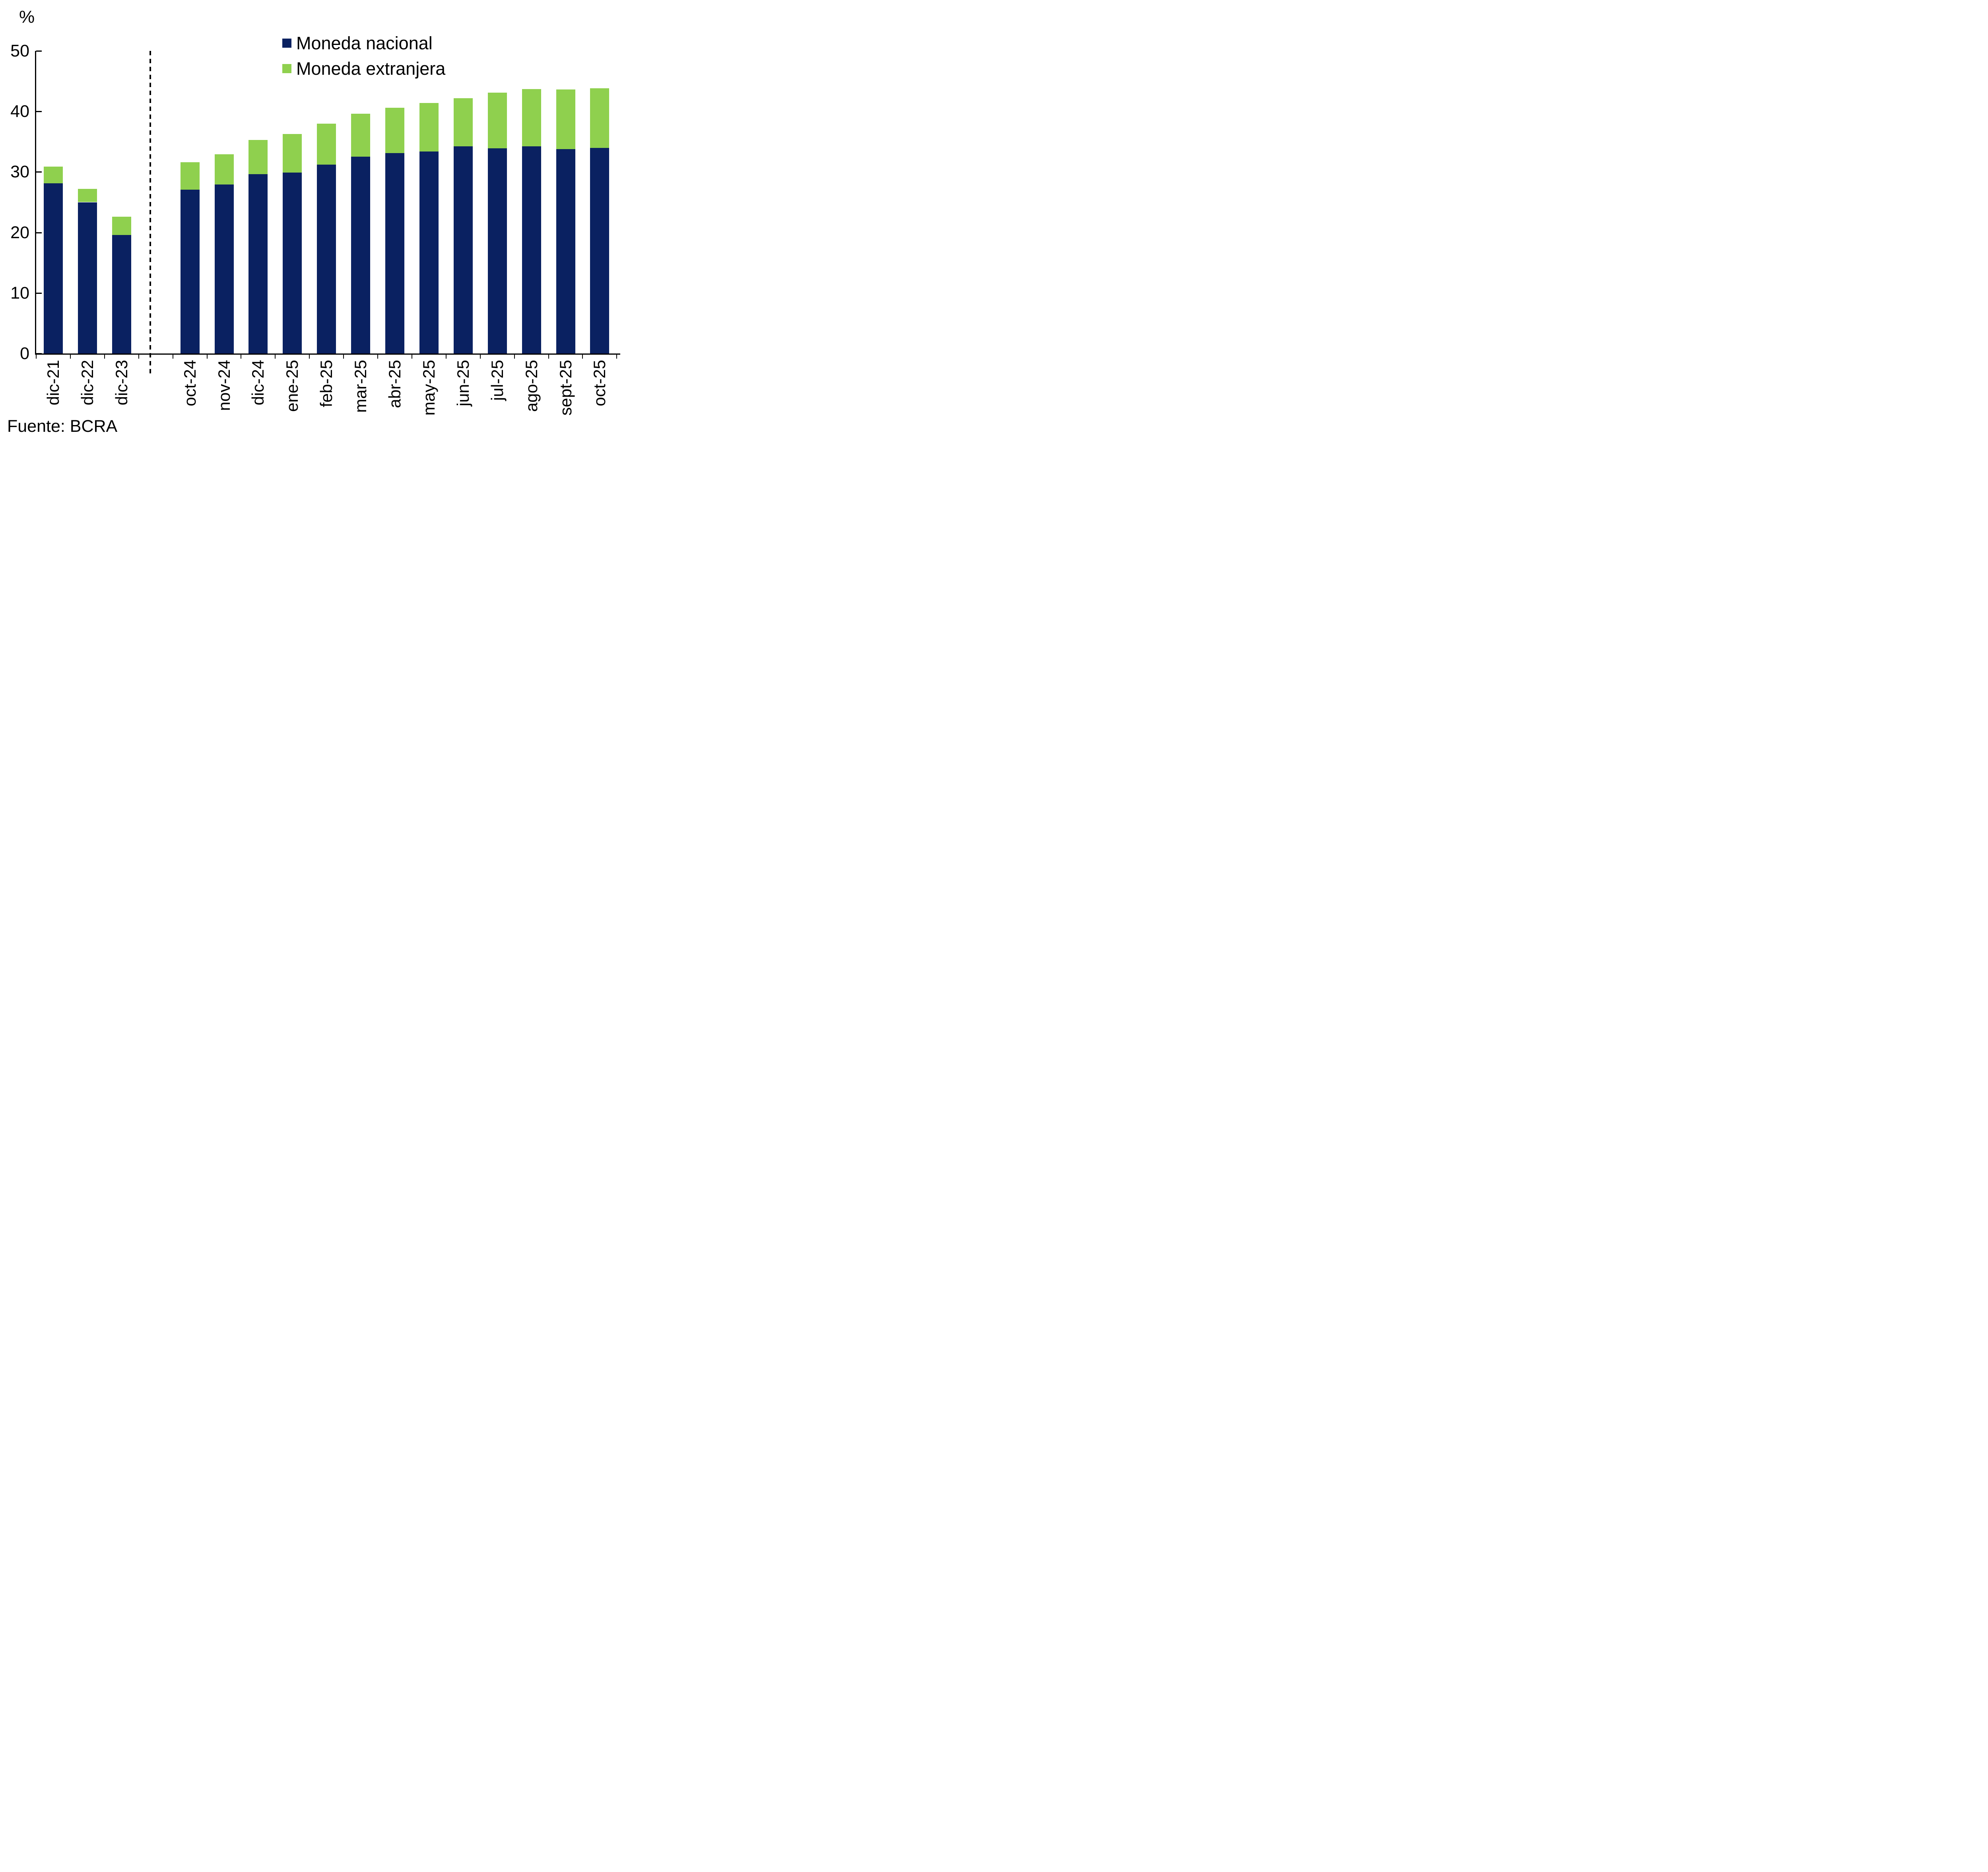 The height and width of the screenshot is (1872, 1988). I want to click on x-axis-label-ago-25: ago-25, so click(531, 386).